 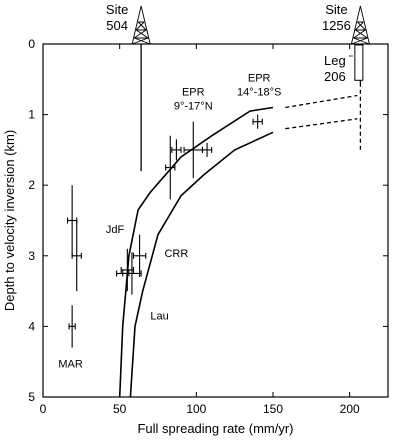 I want to click on annotation-label: 9°-17°N, so click(x=193, y=107).